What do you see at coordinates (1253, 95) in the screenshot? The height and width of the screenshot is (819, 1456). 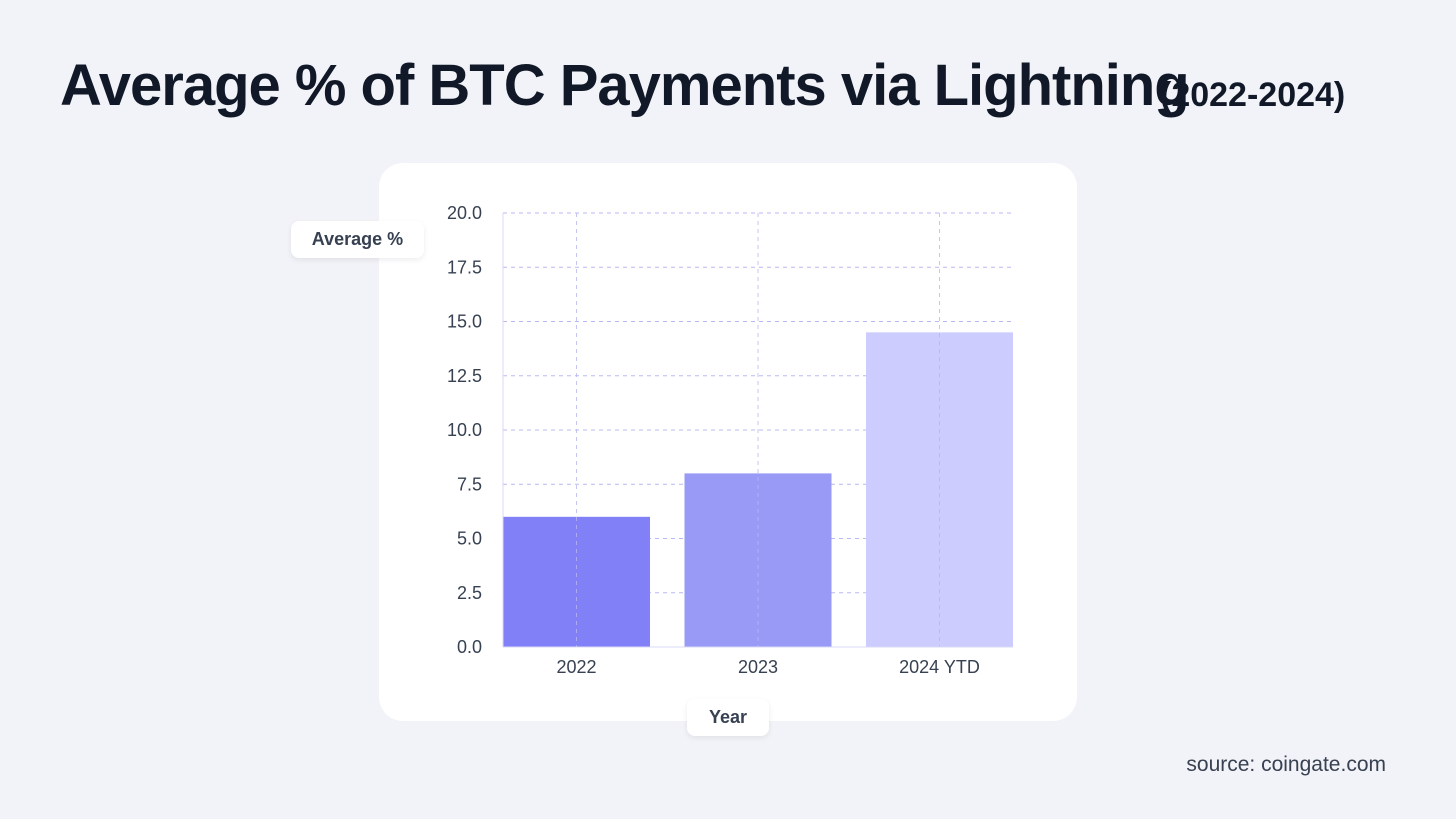 I see `page-subtitle: (2022-2024)` at bounding box center [1253, 95].